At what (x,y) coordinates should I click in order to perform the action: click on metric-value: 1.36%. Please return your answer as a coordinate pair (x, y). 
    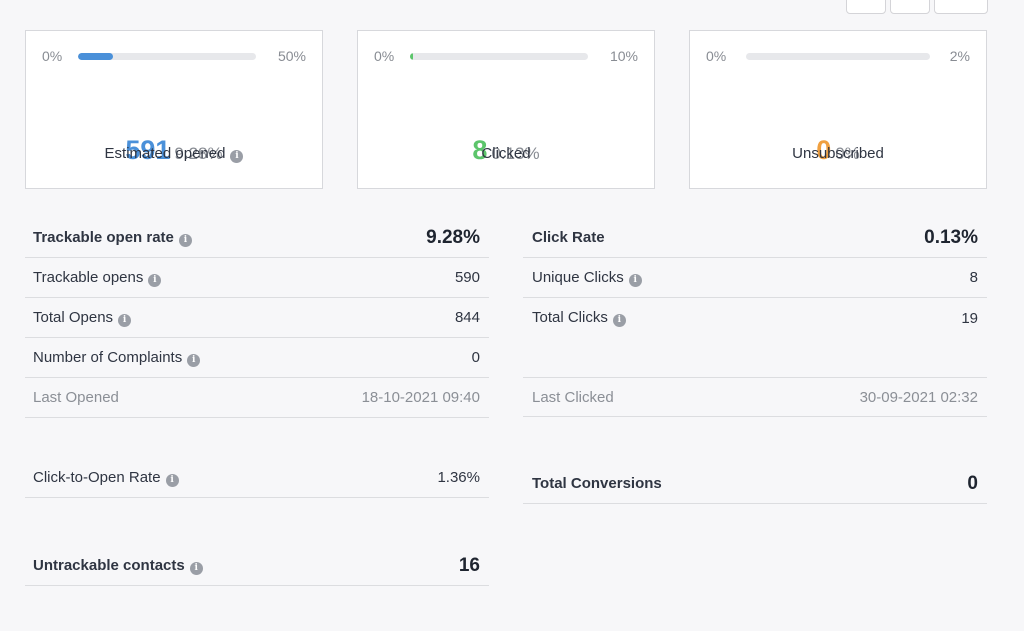
    Looking at the image, I should click on (458, 477).